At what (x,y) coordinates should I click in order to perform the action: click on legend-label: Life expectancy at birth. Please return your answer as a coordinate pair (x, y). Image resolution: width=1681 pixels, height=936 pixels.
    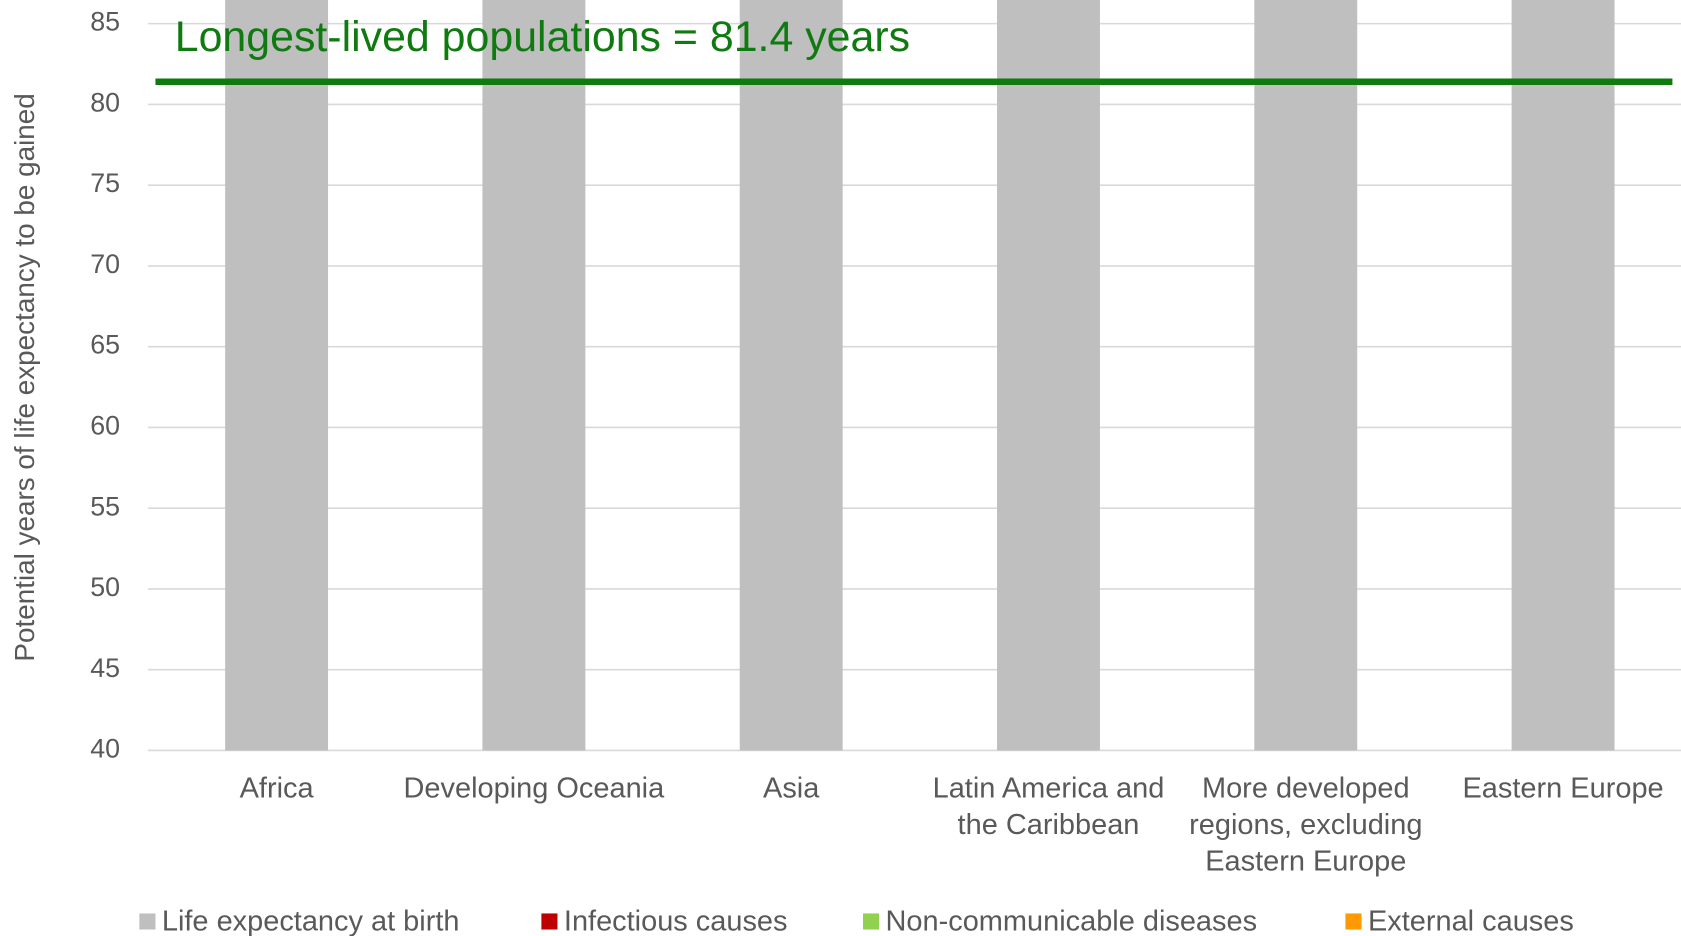
    Looking at the image, I should click on (311, 921).